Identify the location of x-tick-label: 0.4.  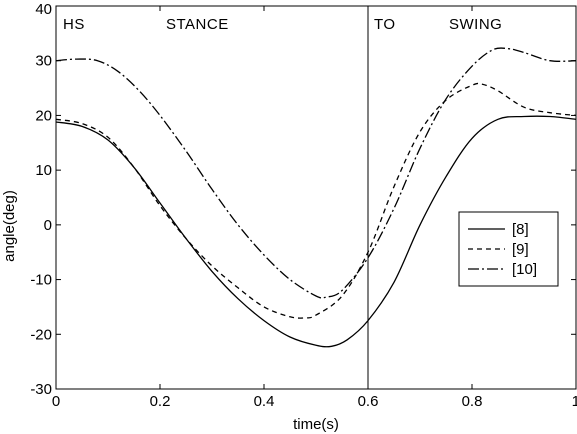
(264, 401).